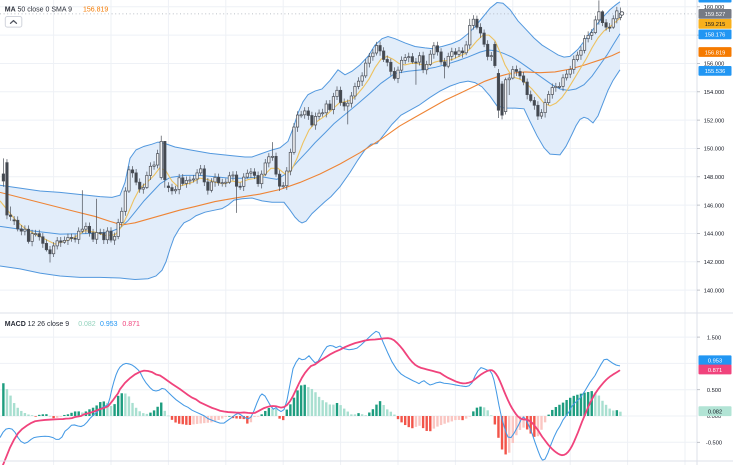 This screenshot has height=470, width=733. I want to click on svg-text: 0.953, so click(715, 362).